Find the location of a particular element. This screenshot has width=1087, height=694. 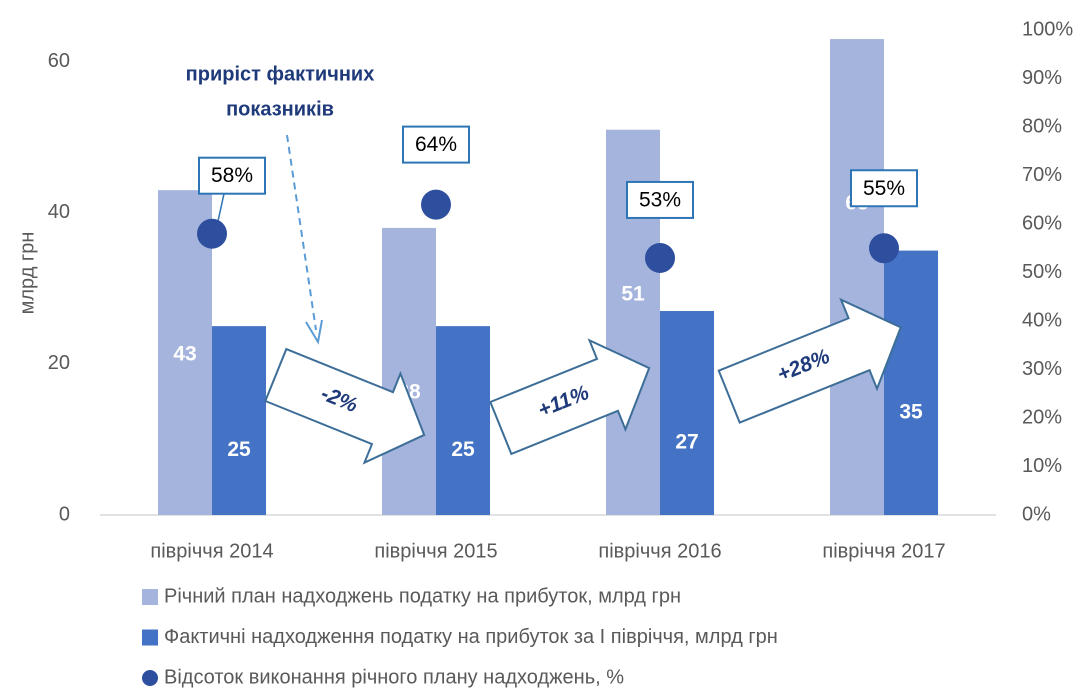

y2-tick-label: 100% is located at coordinates (1047, 29).